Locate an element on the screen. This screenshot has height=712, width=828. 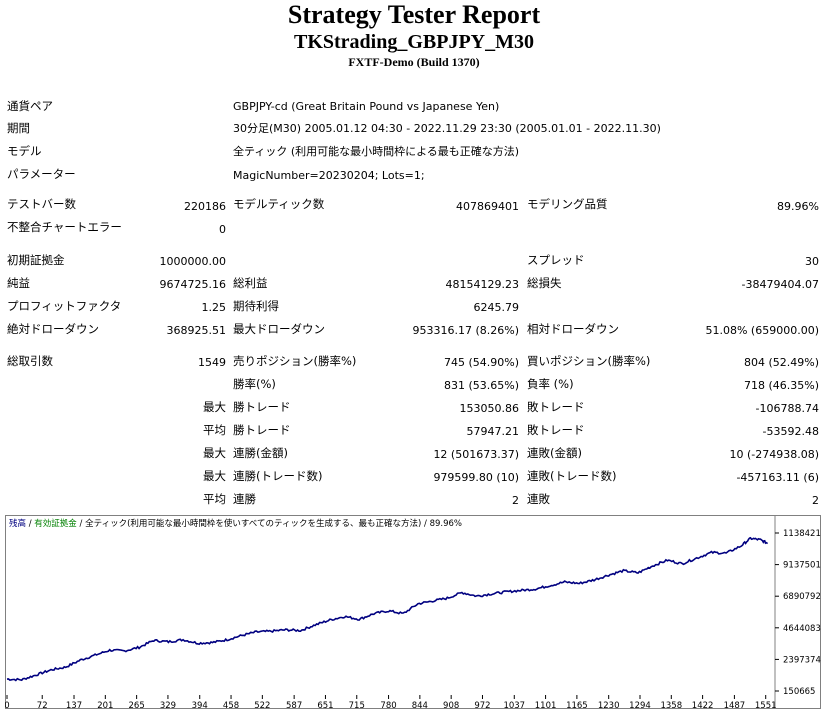
x-tick-label: 0 is located at coordinates (7, 705).